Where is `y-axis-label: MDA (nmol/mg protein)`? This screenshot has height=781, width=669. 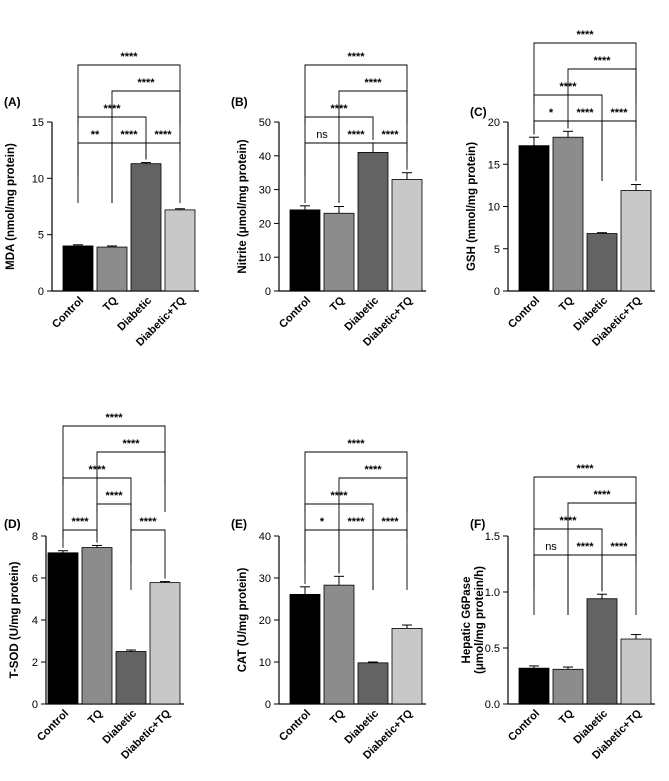
y-axis-label: MDA (nmol/mg protein) is located at coordinates (11, 206).